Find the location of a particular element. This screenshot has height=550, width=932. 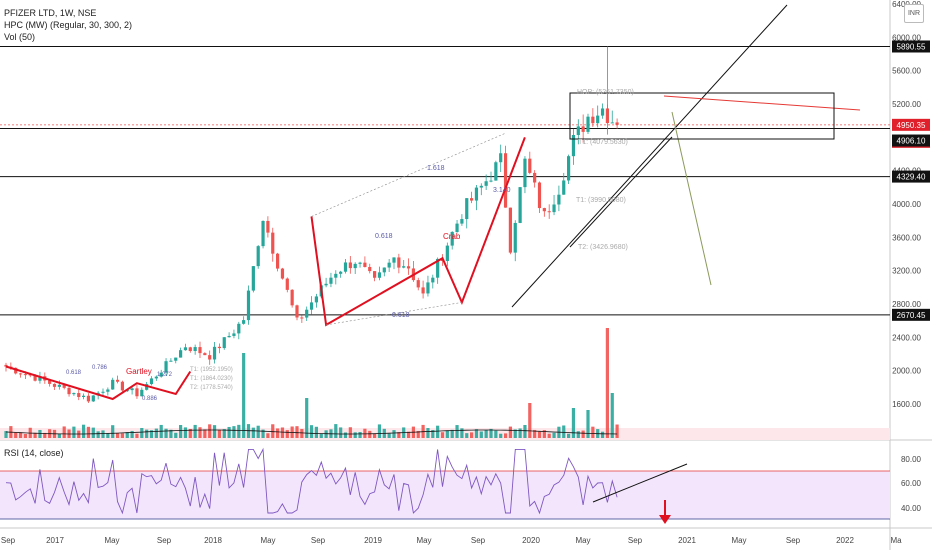

currency-badge: INR is located at coordinates (914, 13).